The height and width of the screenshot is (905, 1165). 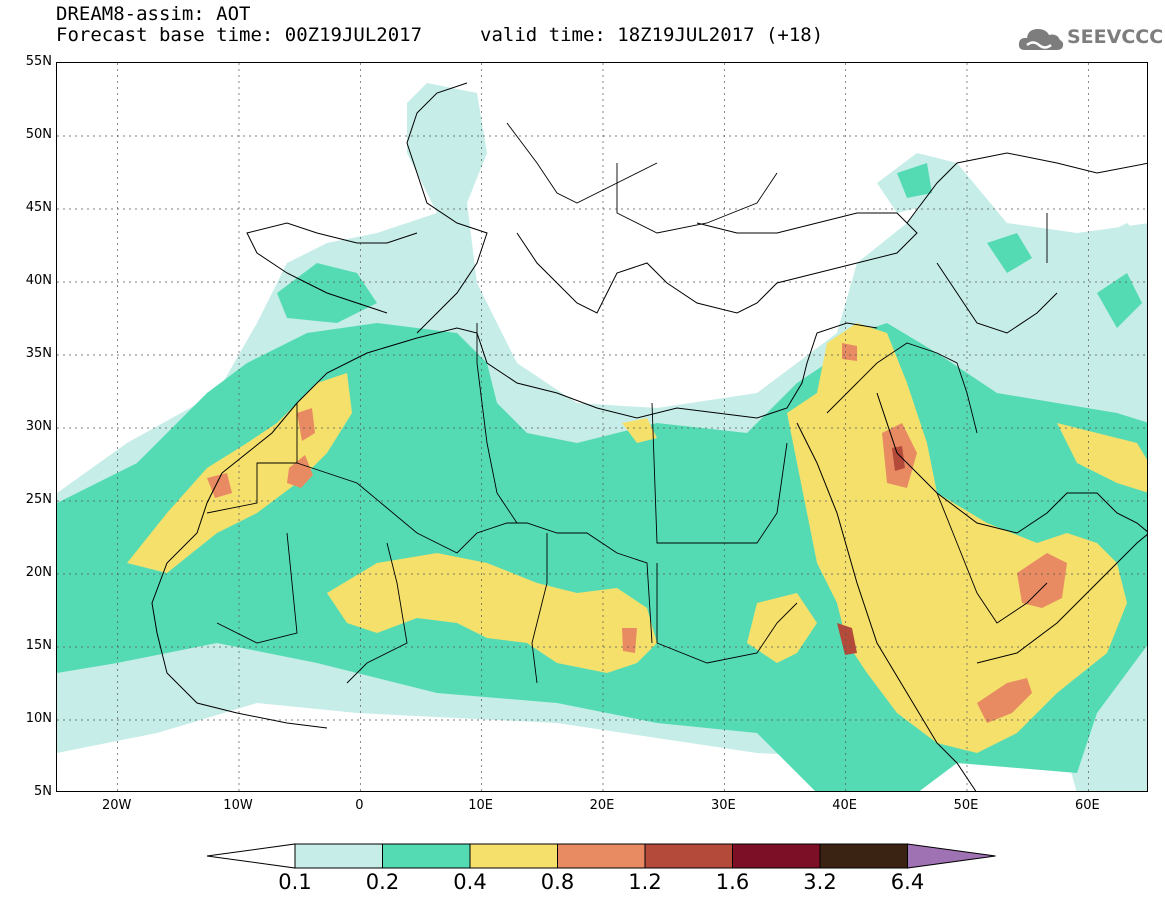 I want to click on seevccc-logo: SEEVCCC, so click(x=1090, y=39).